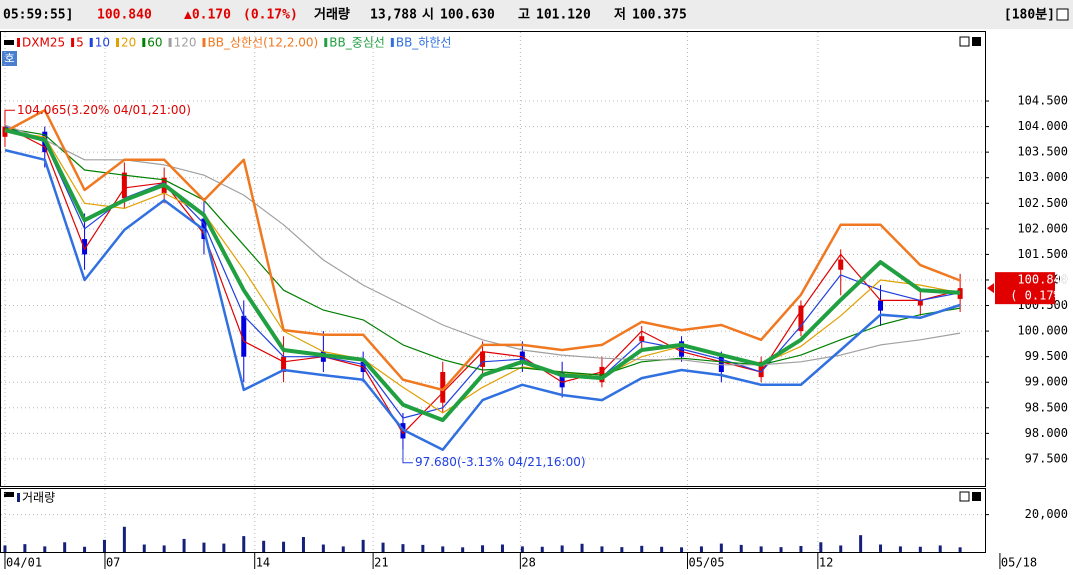 Image resolution: width=1073 pixels, height=575 pixels. I want to click on open: 100.630, so click(467, 15).